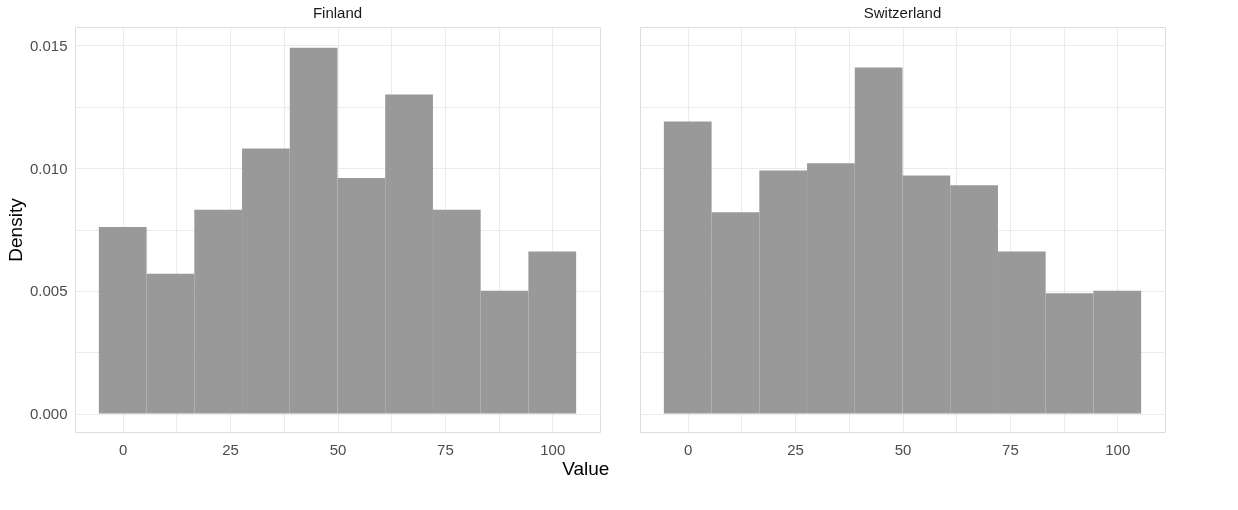 The width and height of the screenshot is (1238, 510). Describe the element at coordinates (902, 12) in the screenshot. I see `chart-title: Switzerland` at that location.